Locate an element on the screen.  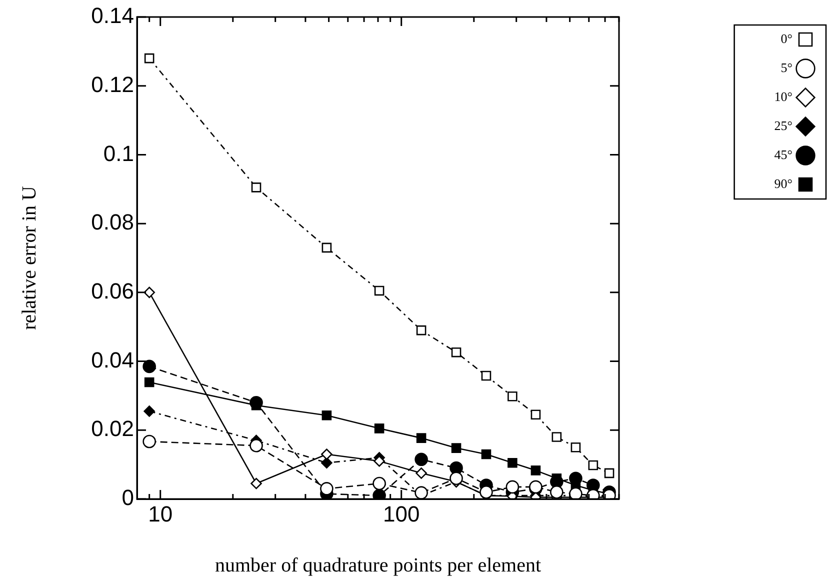
y-tick-label: 0.08 is located at coordinates (112, 222).